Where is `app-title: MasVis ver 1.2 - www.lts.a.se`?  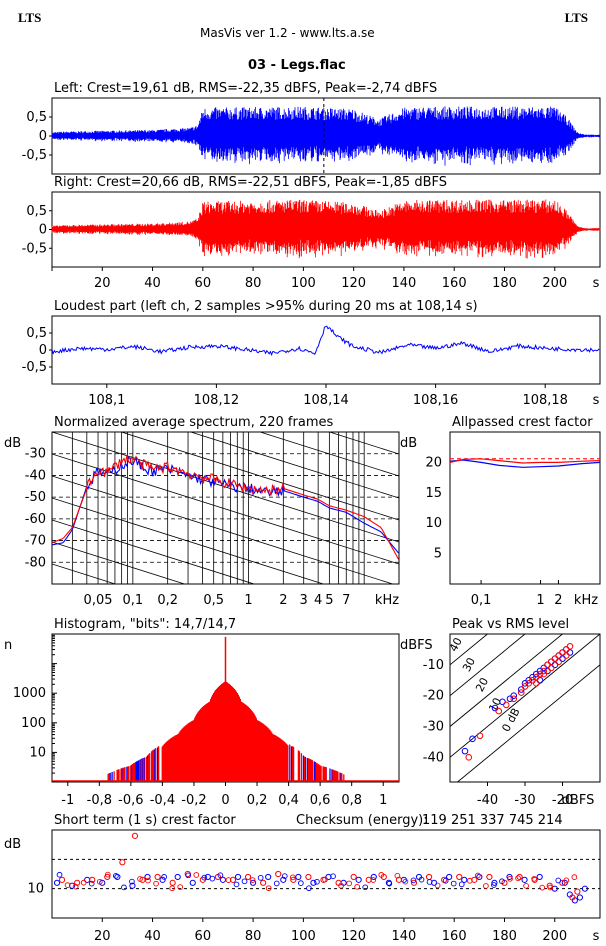
app-title: MasVis ver 1.2 - www.lts.a.se is located at coordinates (287, 33).